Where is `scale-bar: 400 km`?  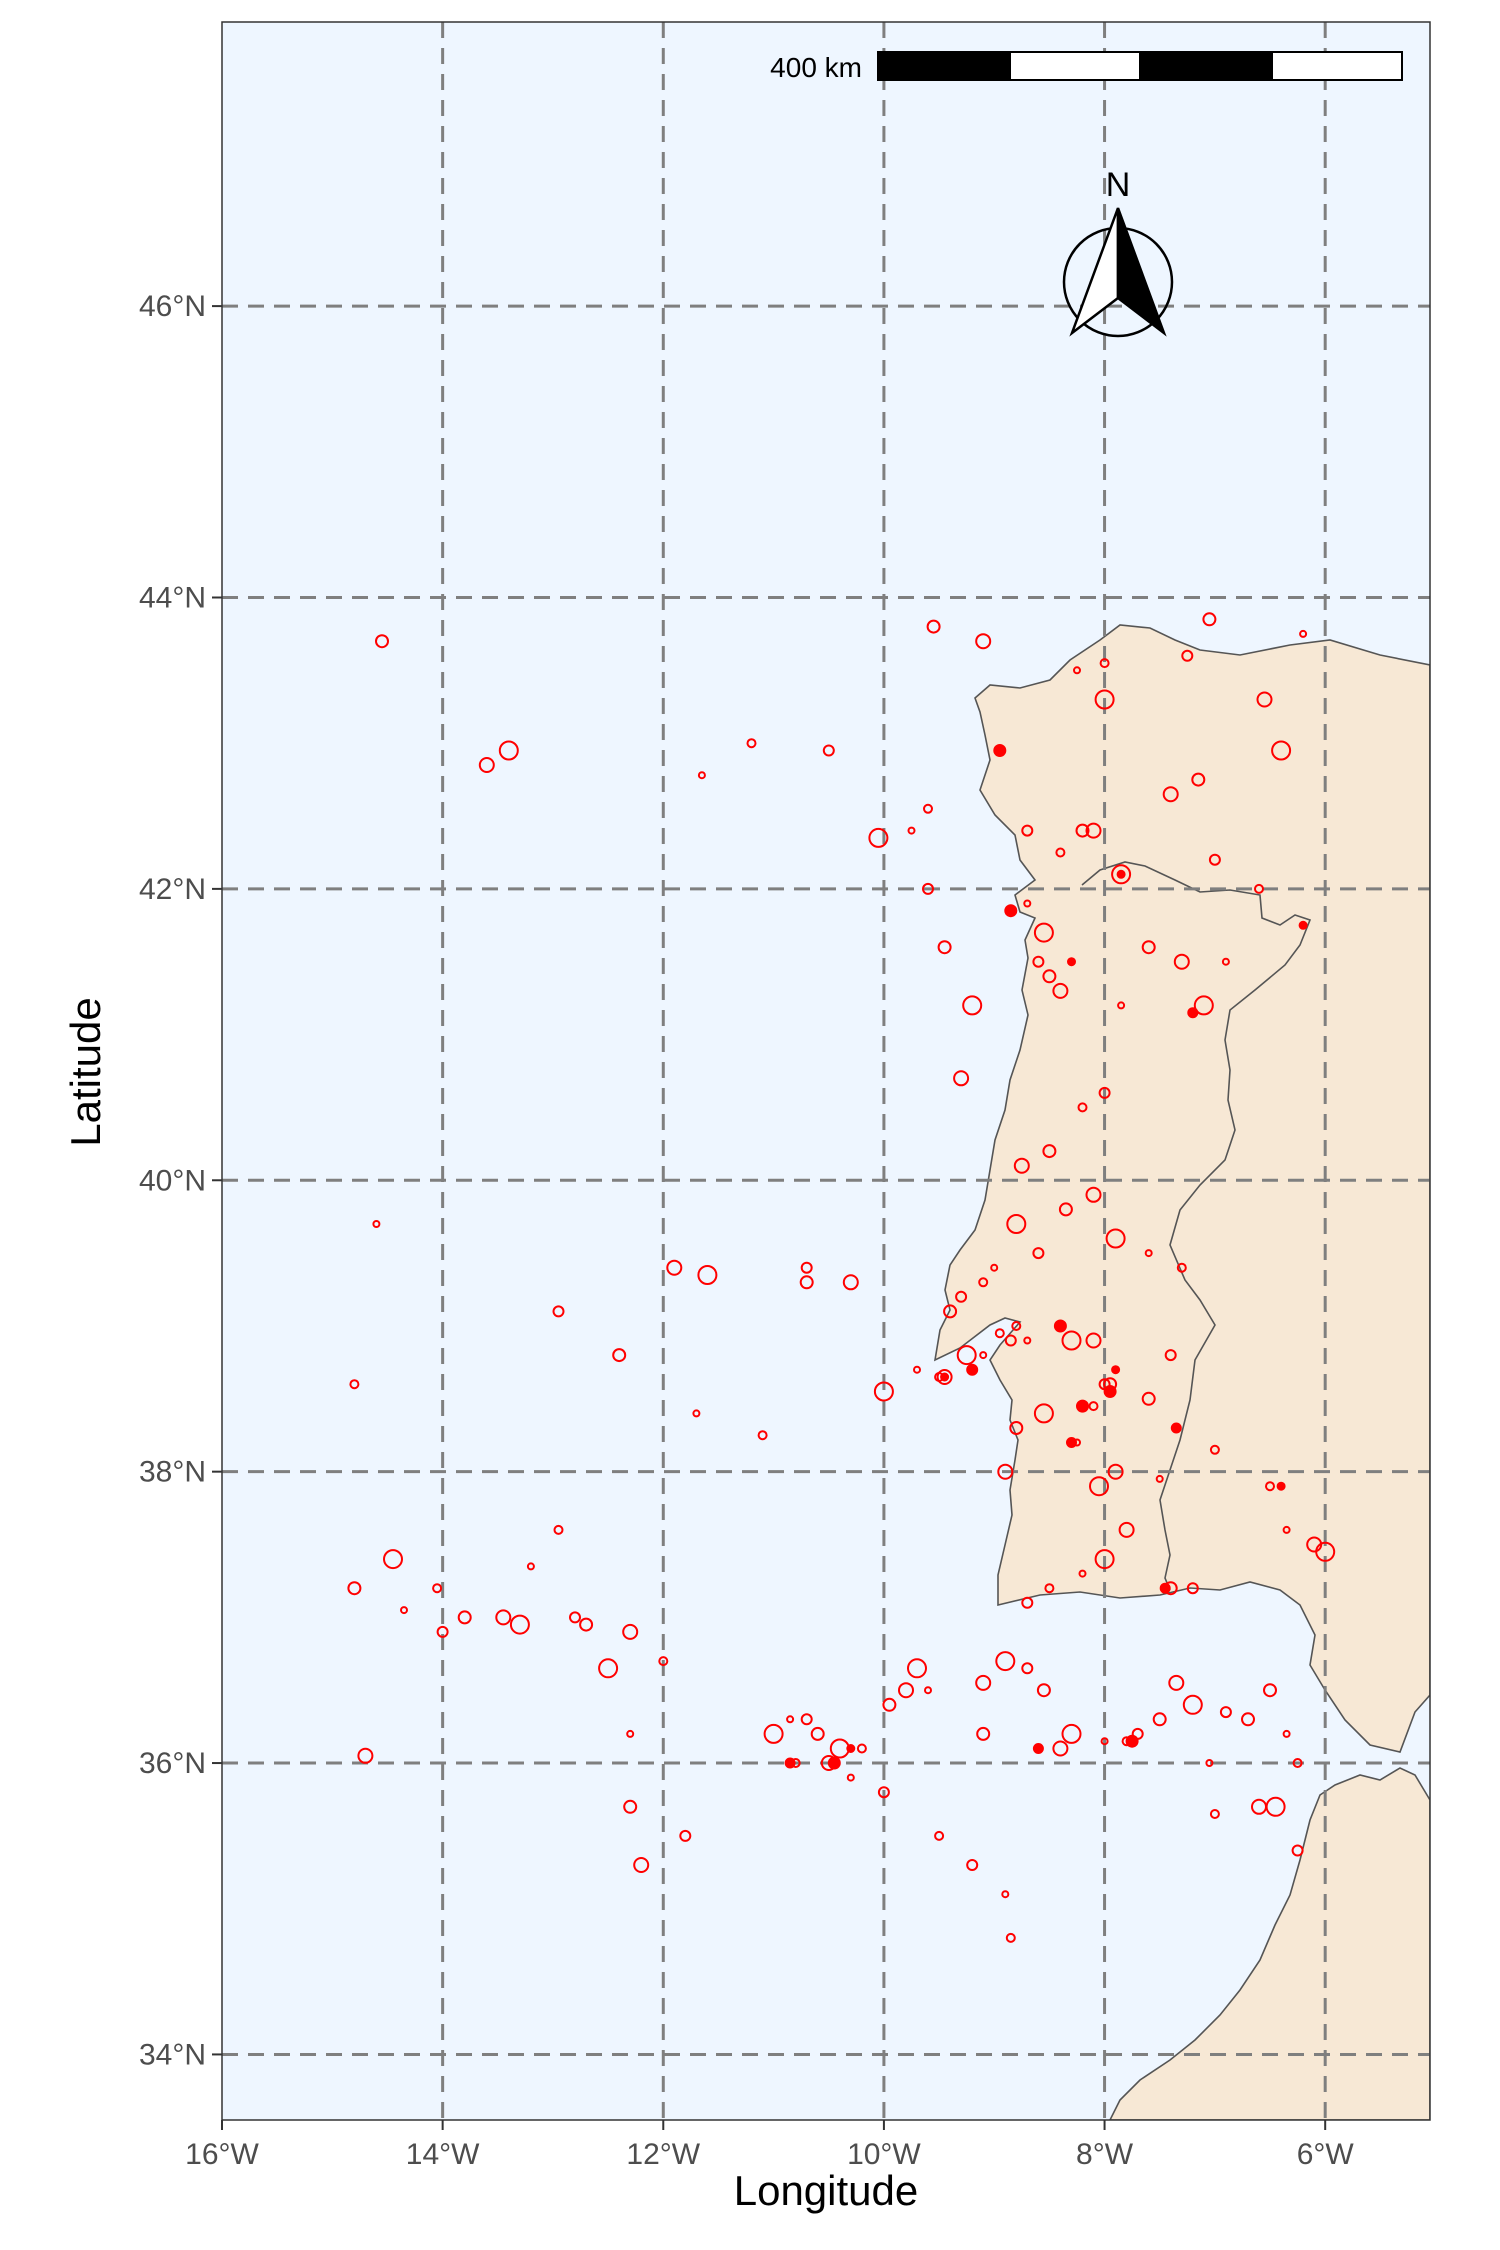
scale-bar: 400 km is located at coordinates (1086, 67).